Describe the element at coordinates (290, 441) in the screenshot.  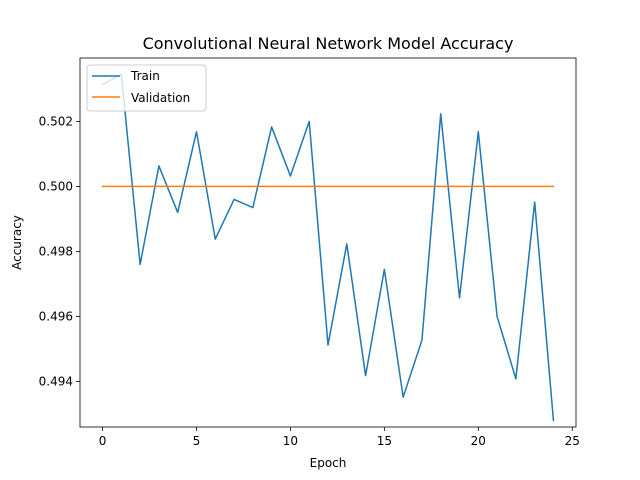
I see `x-tick-label: 10` at that location.